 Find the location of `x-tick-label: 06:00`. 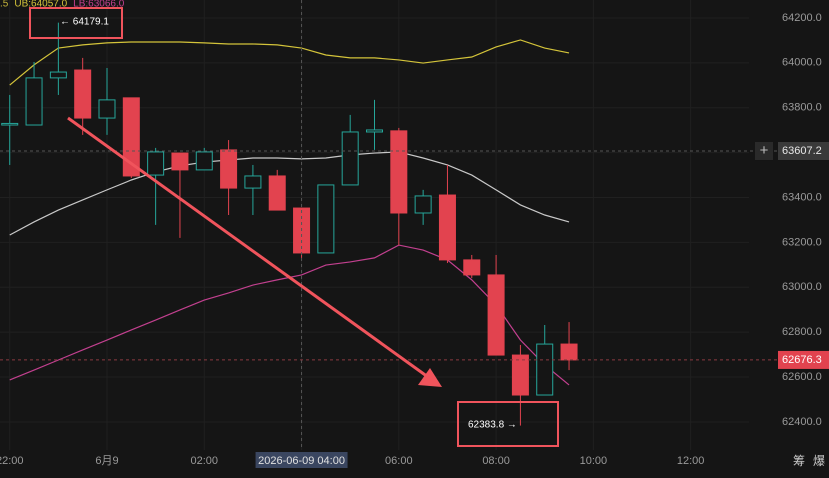

x-tick-label: 06:00 is located at coordinates (399, 461).